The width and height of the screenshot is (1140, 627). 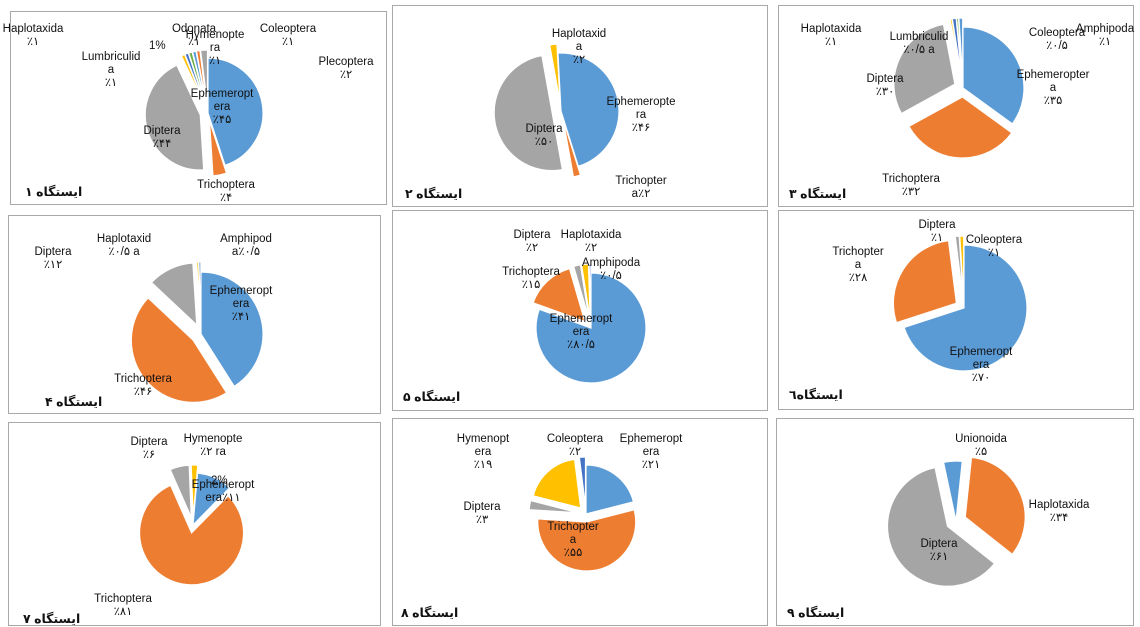 What do you see at coordinates (33, 36) in the screenshot?
I see `slice-label-haplotaxida: Haplotaxida ٪۱` at bounding box center [33, 36].